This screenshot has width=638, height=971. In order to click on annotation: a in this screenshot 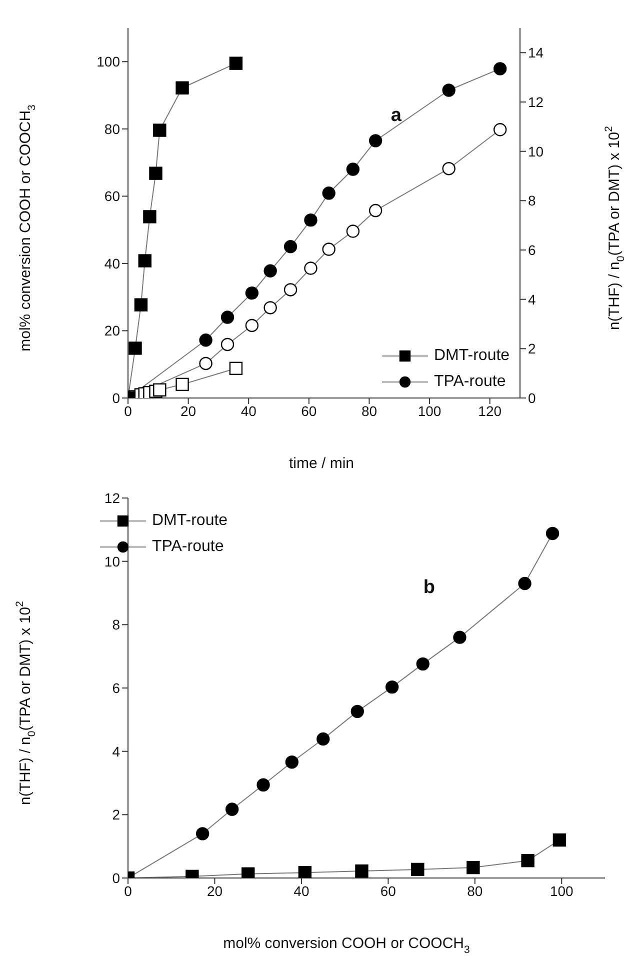, I will do `click(396, 115)`.